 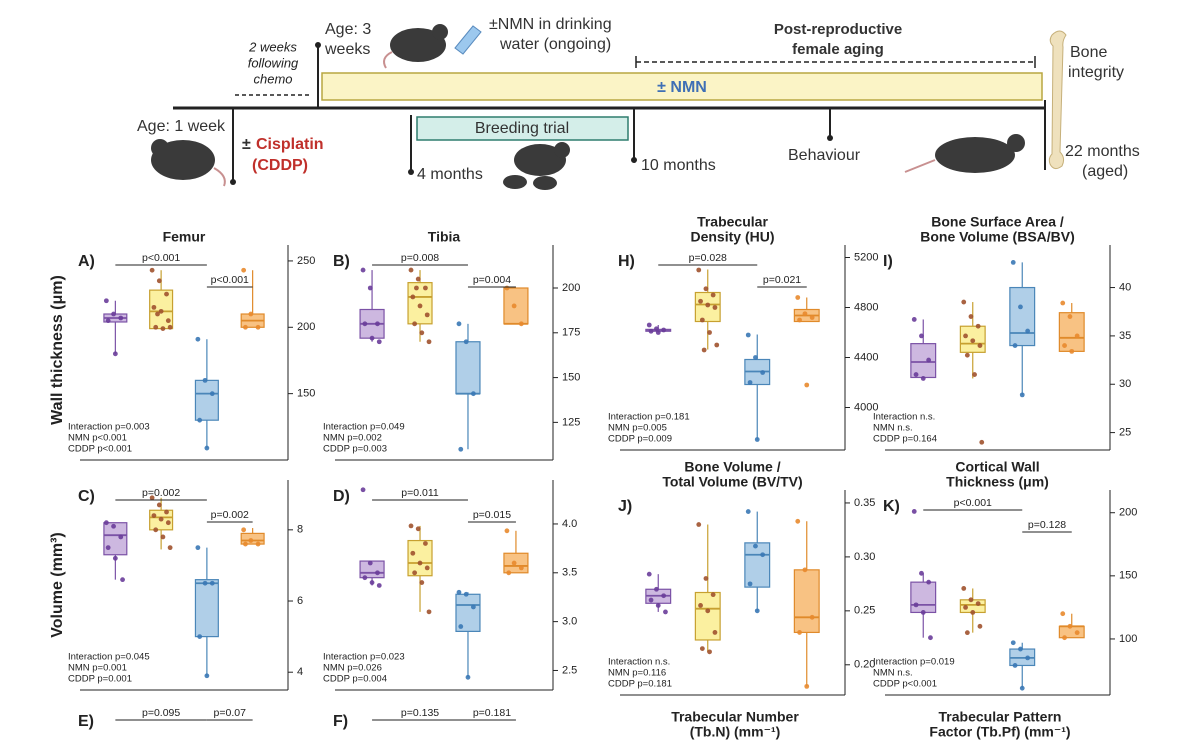 I want to click on nmn-bar-label: ± NMN, so click(x=682, y=87).